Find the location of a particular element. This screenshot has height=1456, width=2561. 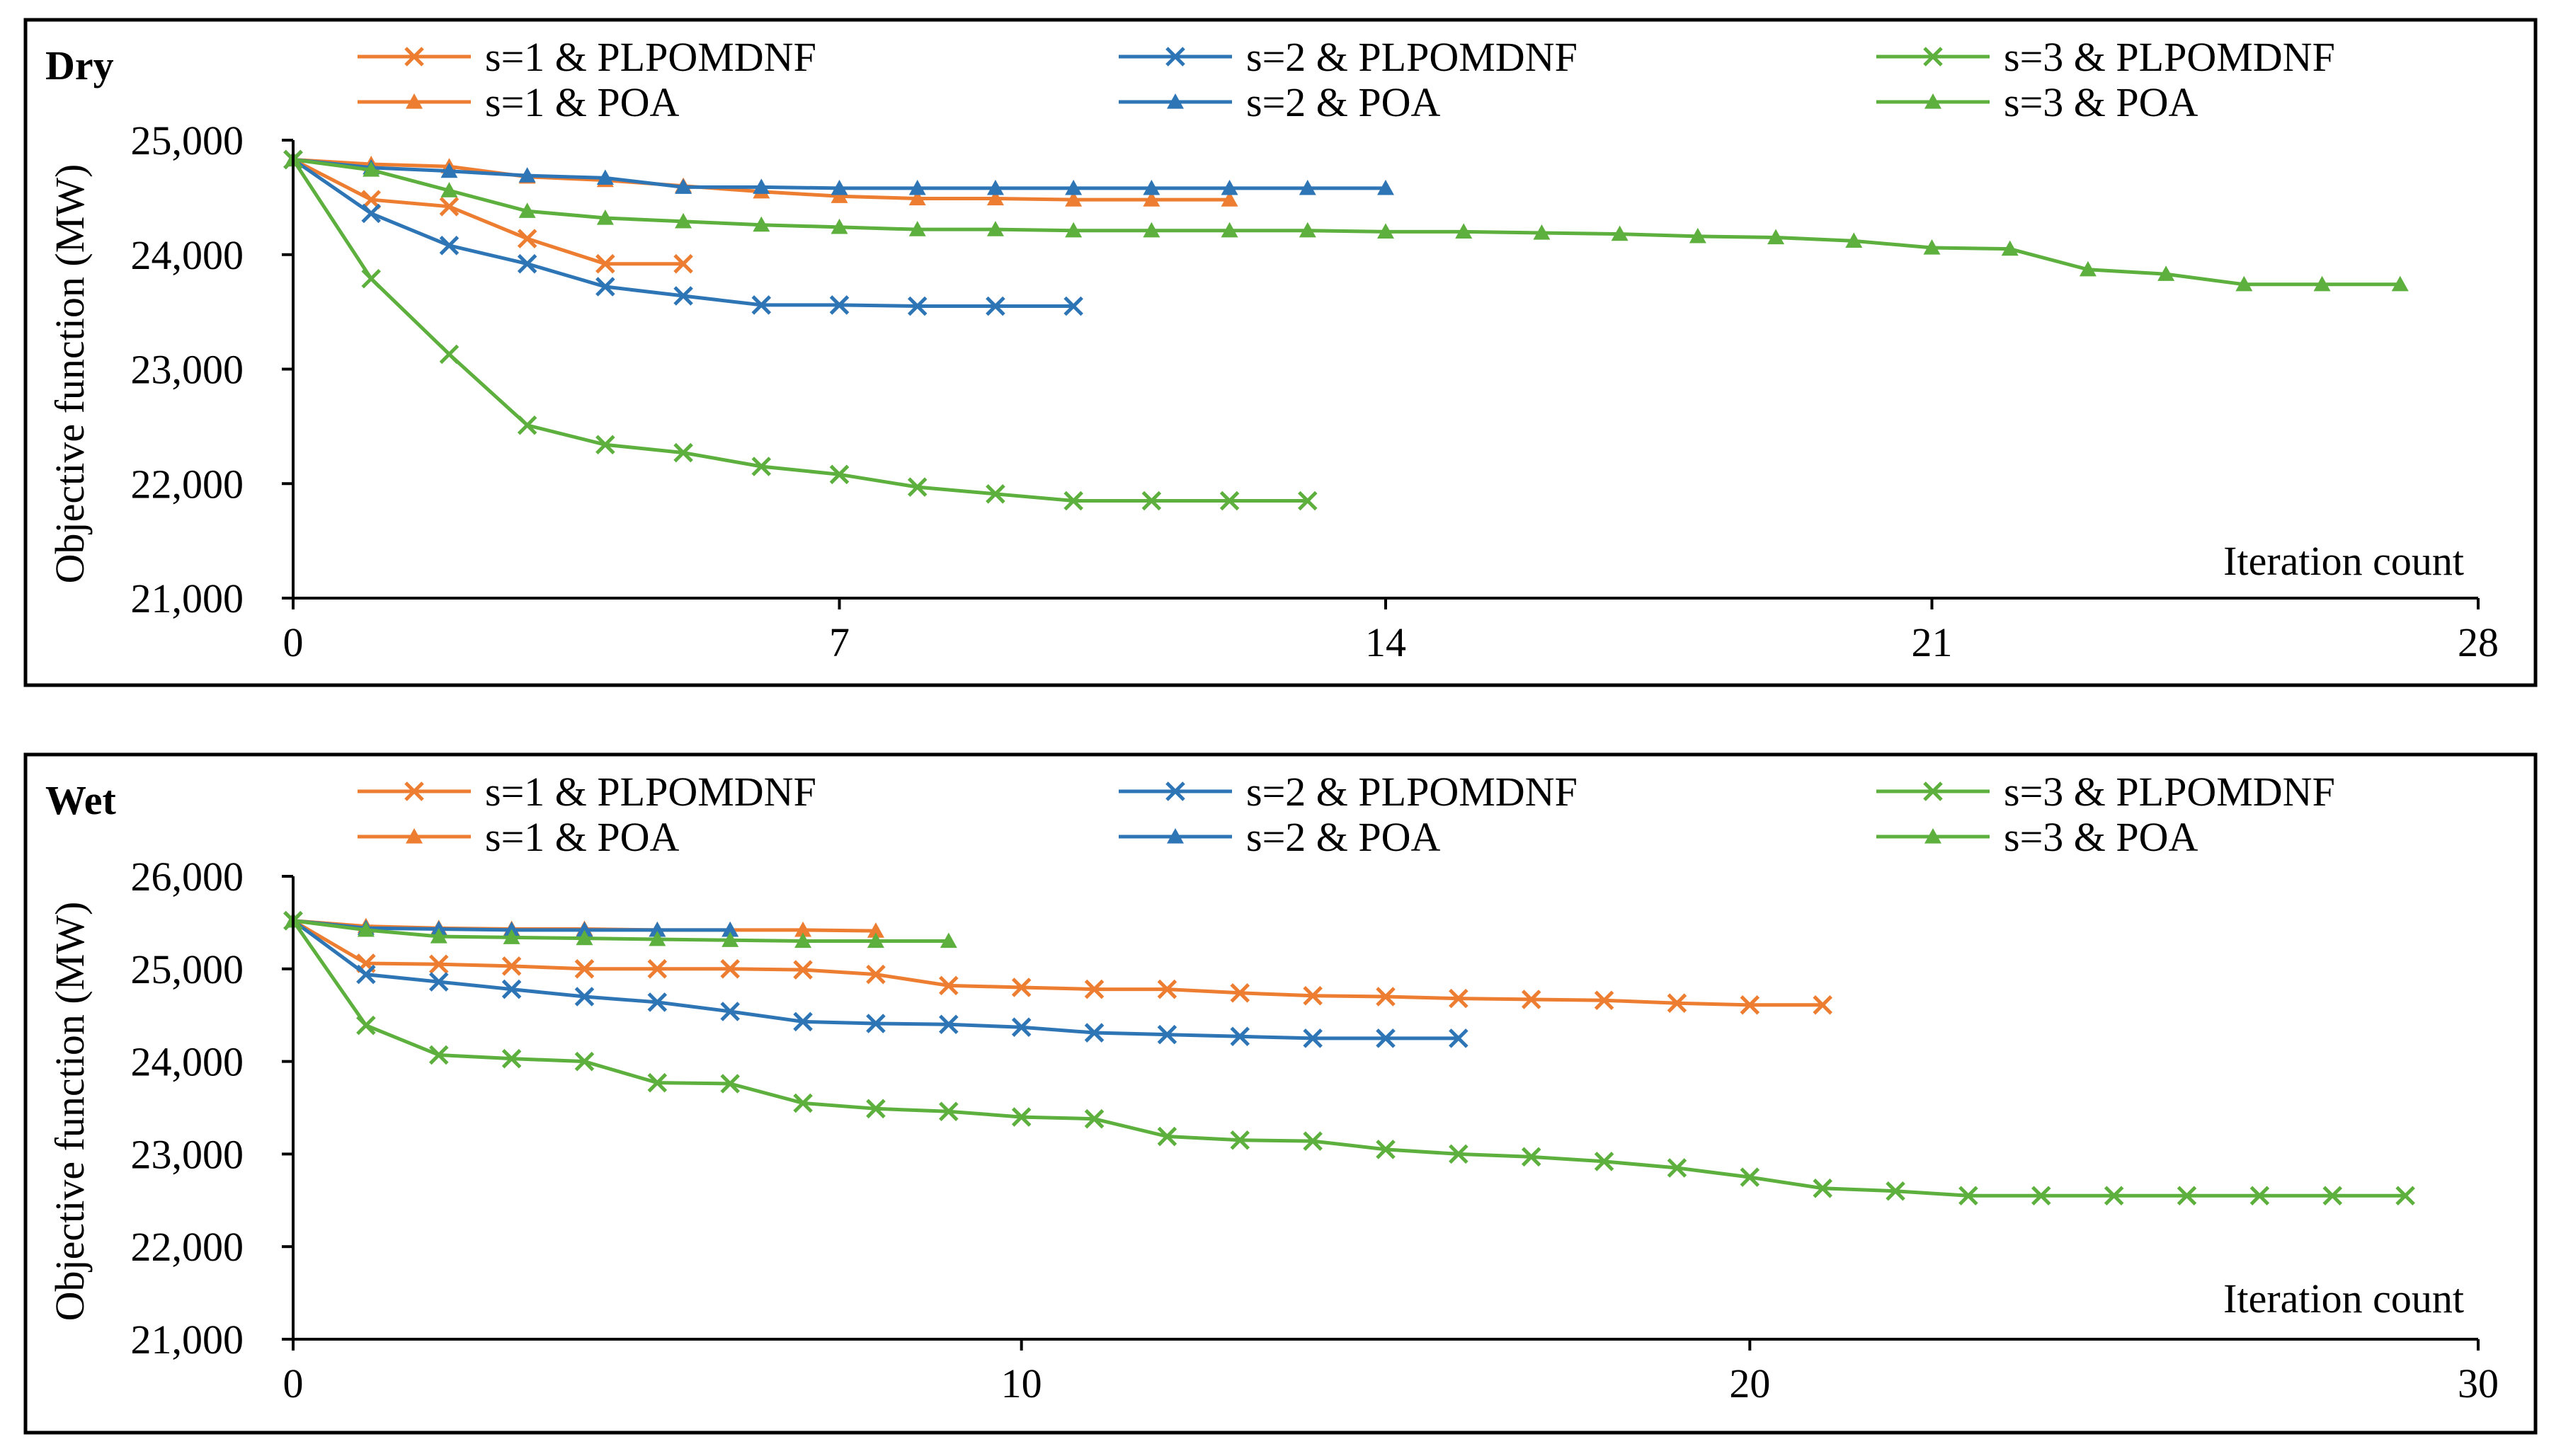

dry-legend-s-1-poa-label: s=1 & POA is located at coordinates (582, 102).